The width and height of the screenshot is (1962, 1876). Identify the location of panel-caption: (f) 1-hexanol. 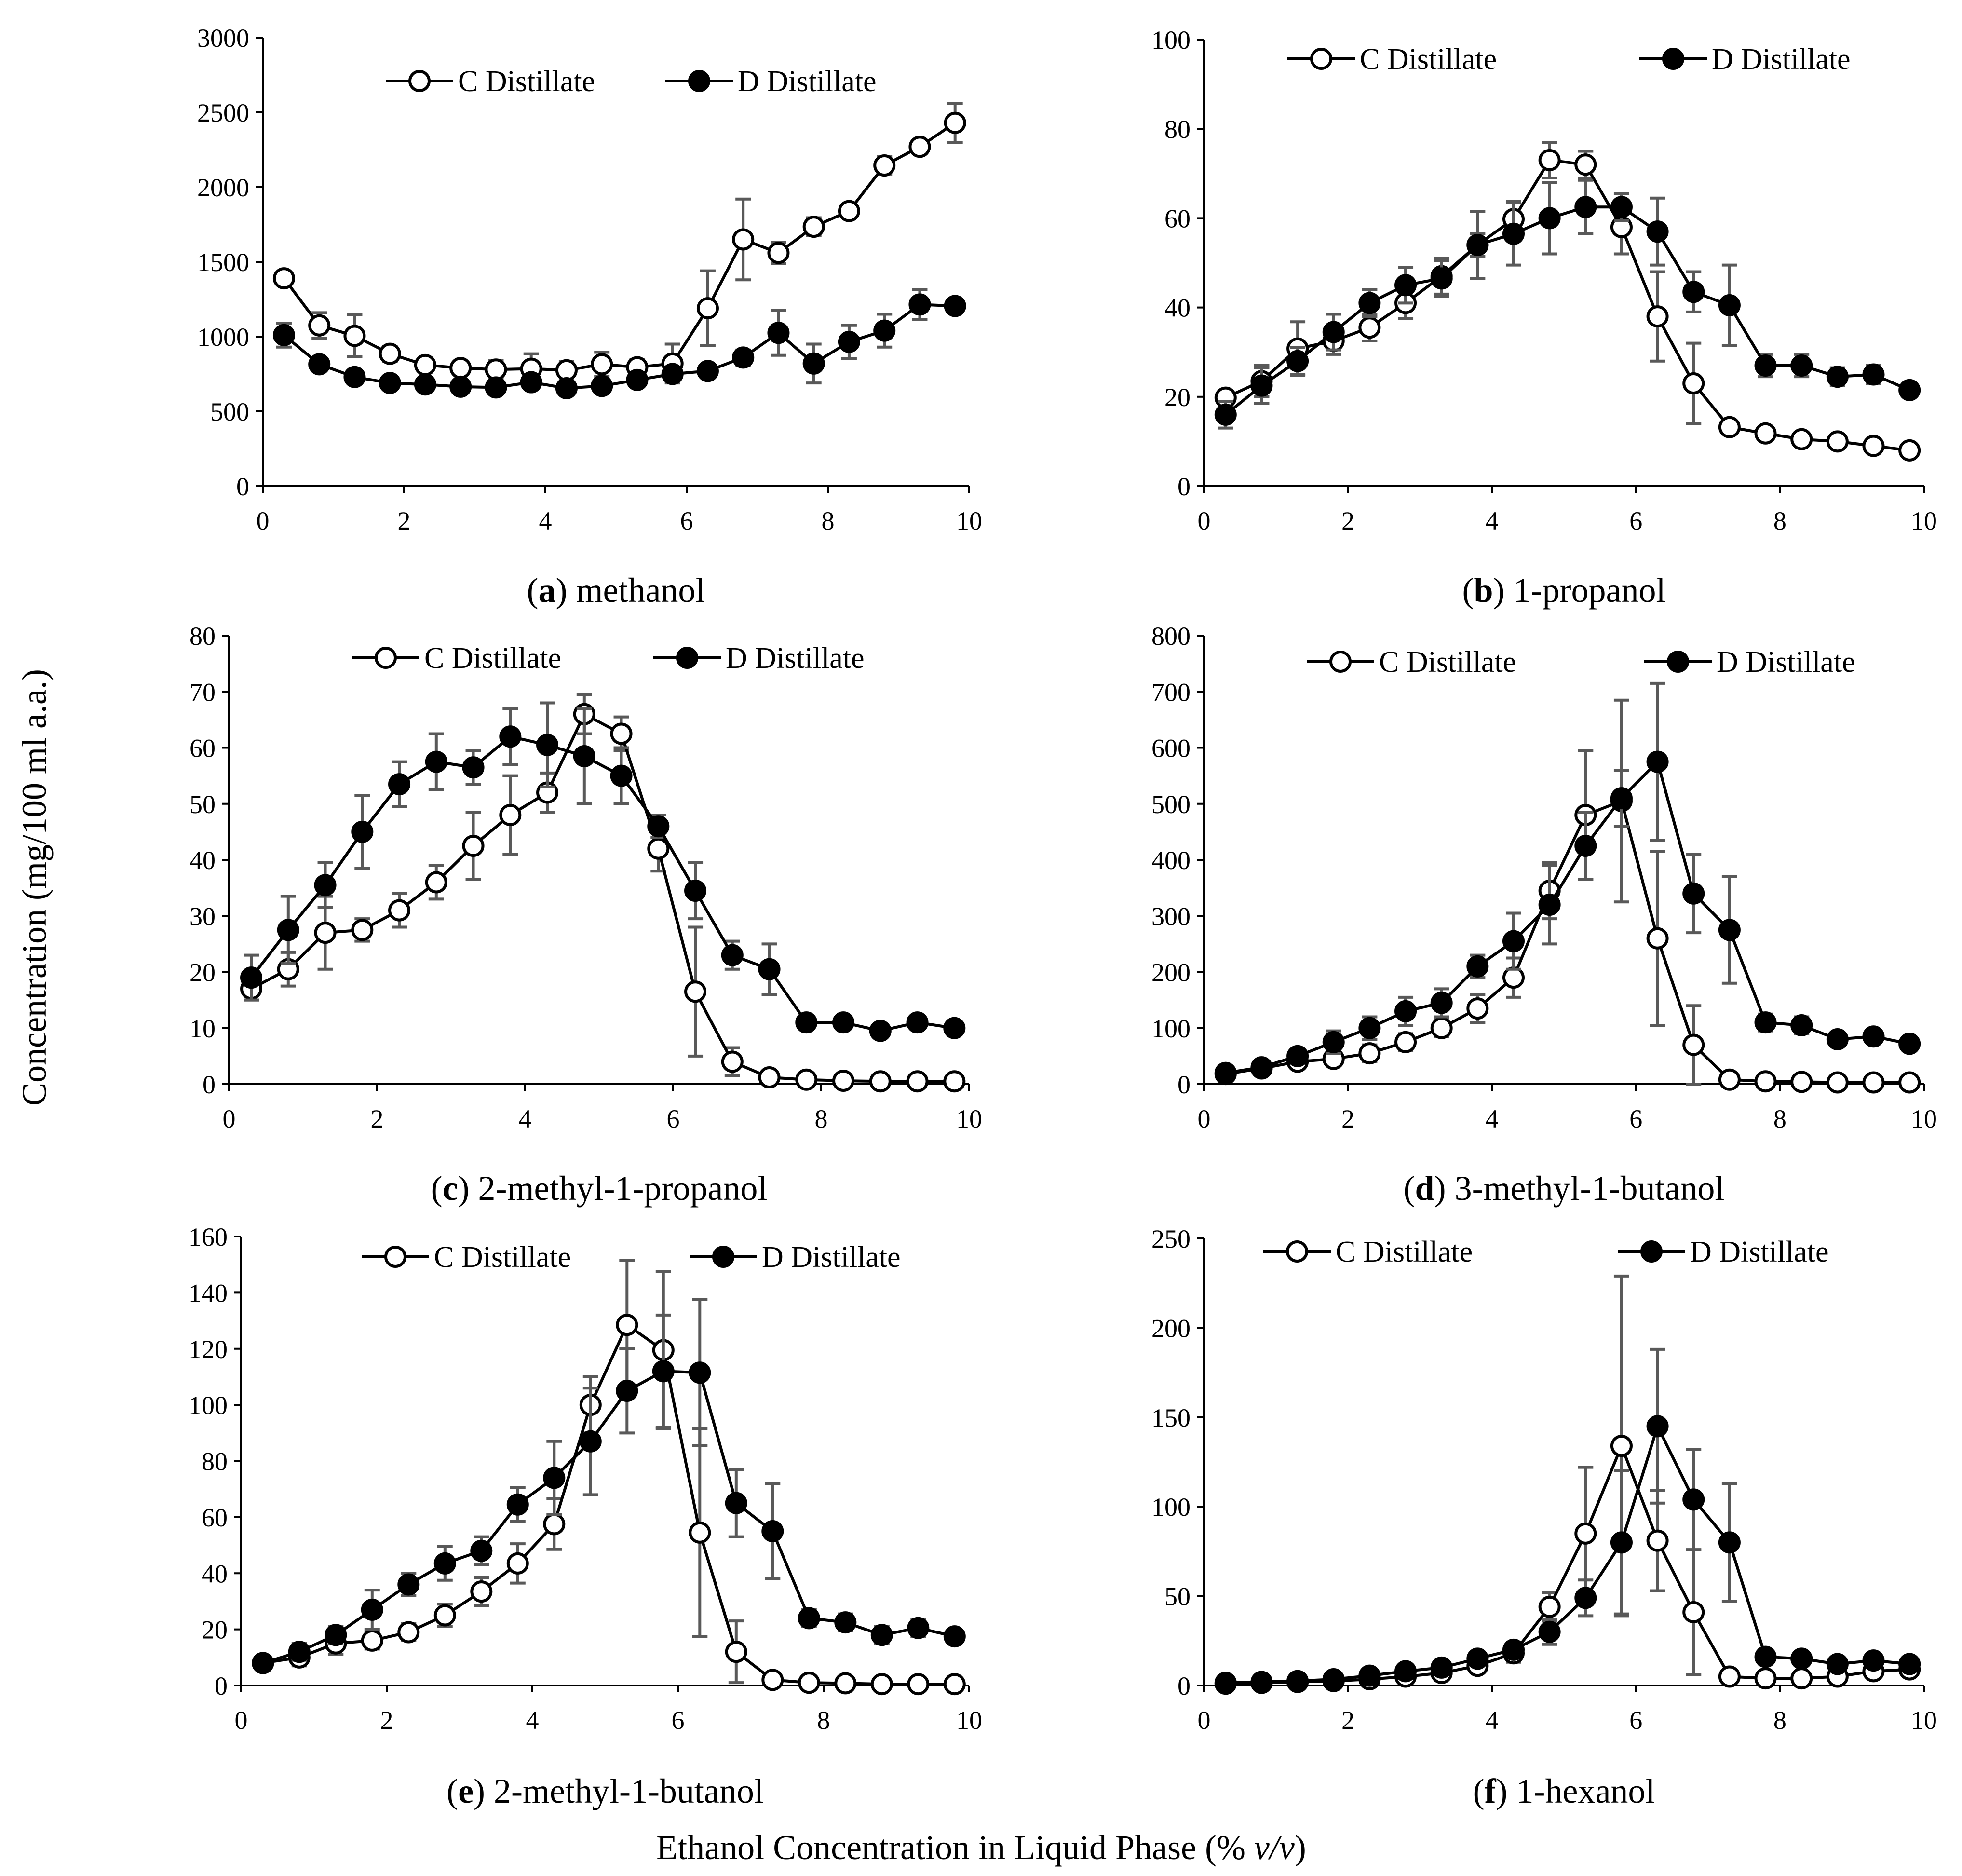
(1564, 1791).